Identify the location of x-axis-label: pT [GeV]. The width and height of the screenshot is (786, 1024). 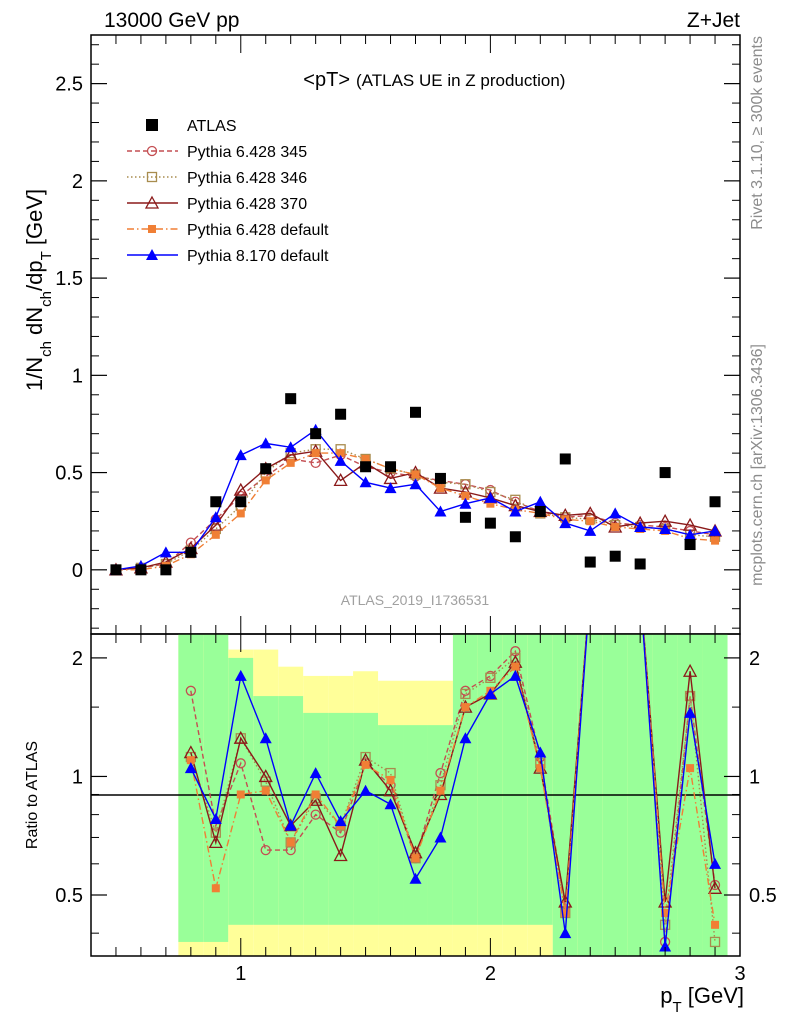
(702, 999).